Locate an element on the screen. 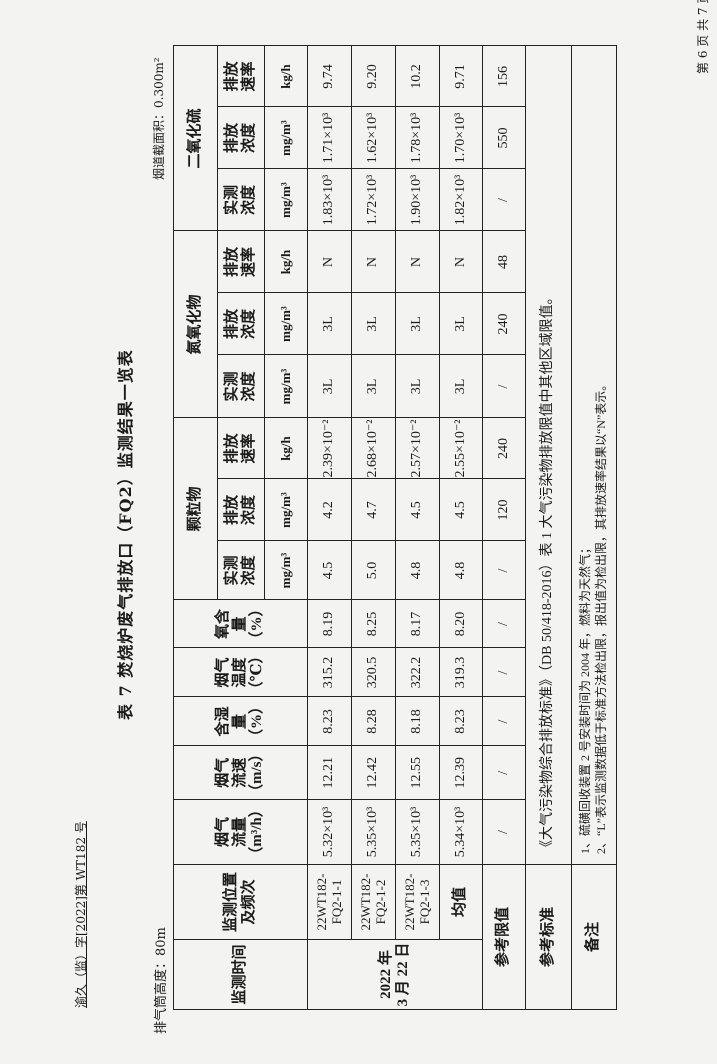 The width and height of the screenshot is (717, 1064). value-cell: 1.70×10³ is located at coordinates (461, 138).